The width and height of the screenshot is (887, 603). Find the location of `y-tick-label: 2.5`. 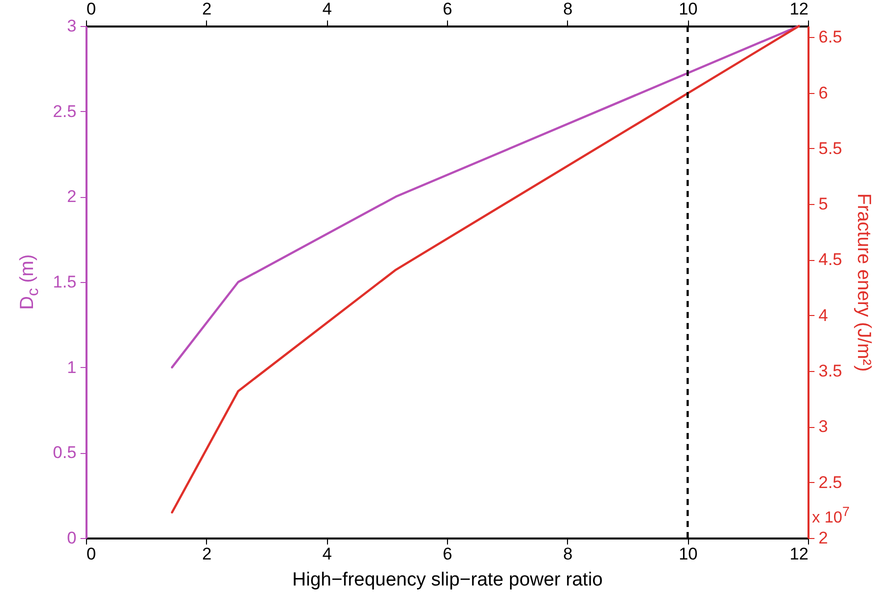

y-tick-label: 2.5 is located at coordinates (64, 111).